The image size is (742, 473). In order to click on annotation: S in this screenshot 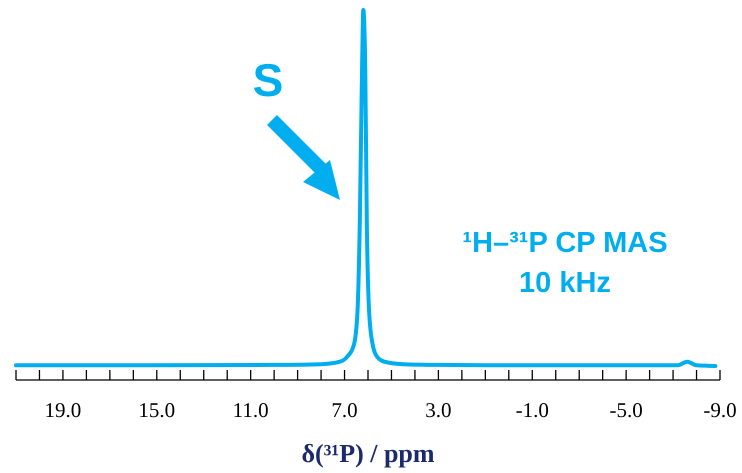, I will do `click(268, 80)`.